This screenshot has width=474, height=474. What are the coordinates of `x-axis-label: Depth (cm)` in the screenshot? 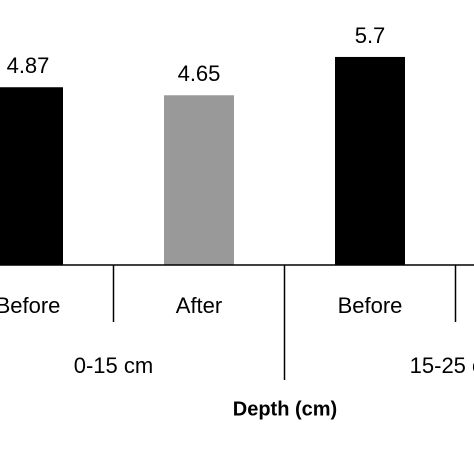 It's located at (285, 409).